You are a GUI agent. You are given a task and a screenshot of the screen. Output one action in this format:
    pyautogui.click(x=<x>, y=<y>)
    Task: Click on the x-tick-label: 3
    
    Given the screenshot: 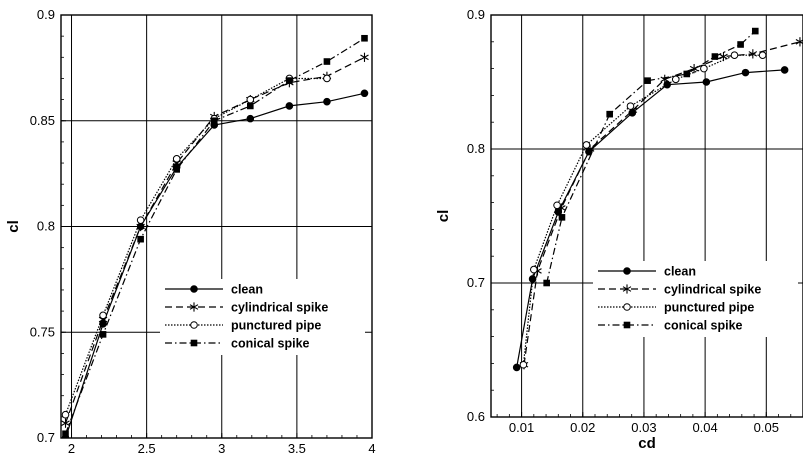 What is the action you would take?
    pyautogui.click(x=221, y=447)
    